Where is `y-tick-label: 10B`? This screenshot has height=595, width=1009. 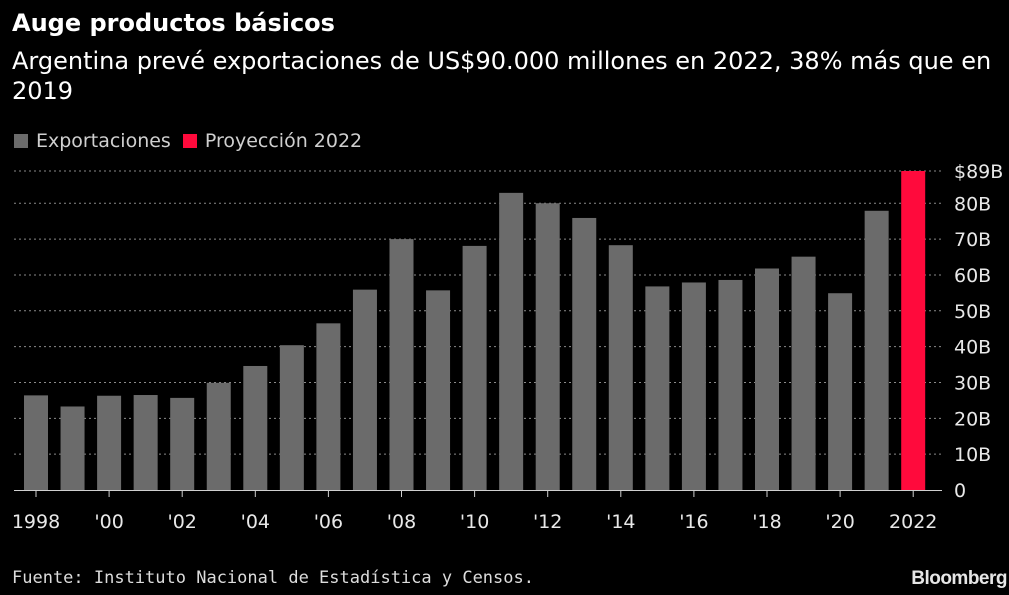
y-tick-label: 10B is located at coordinates (972, 455).